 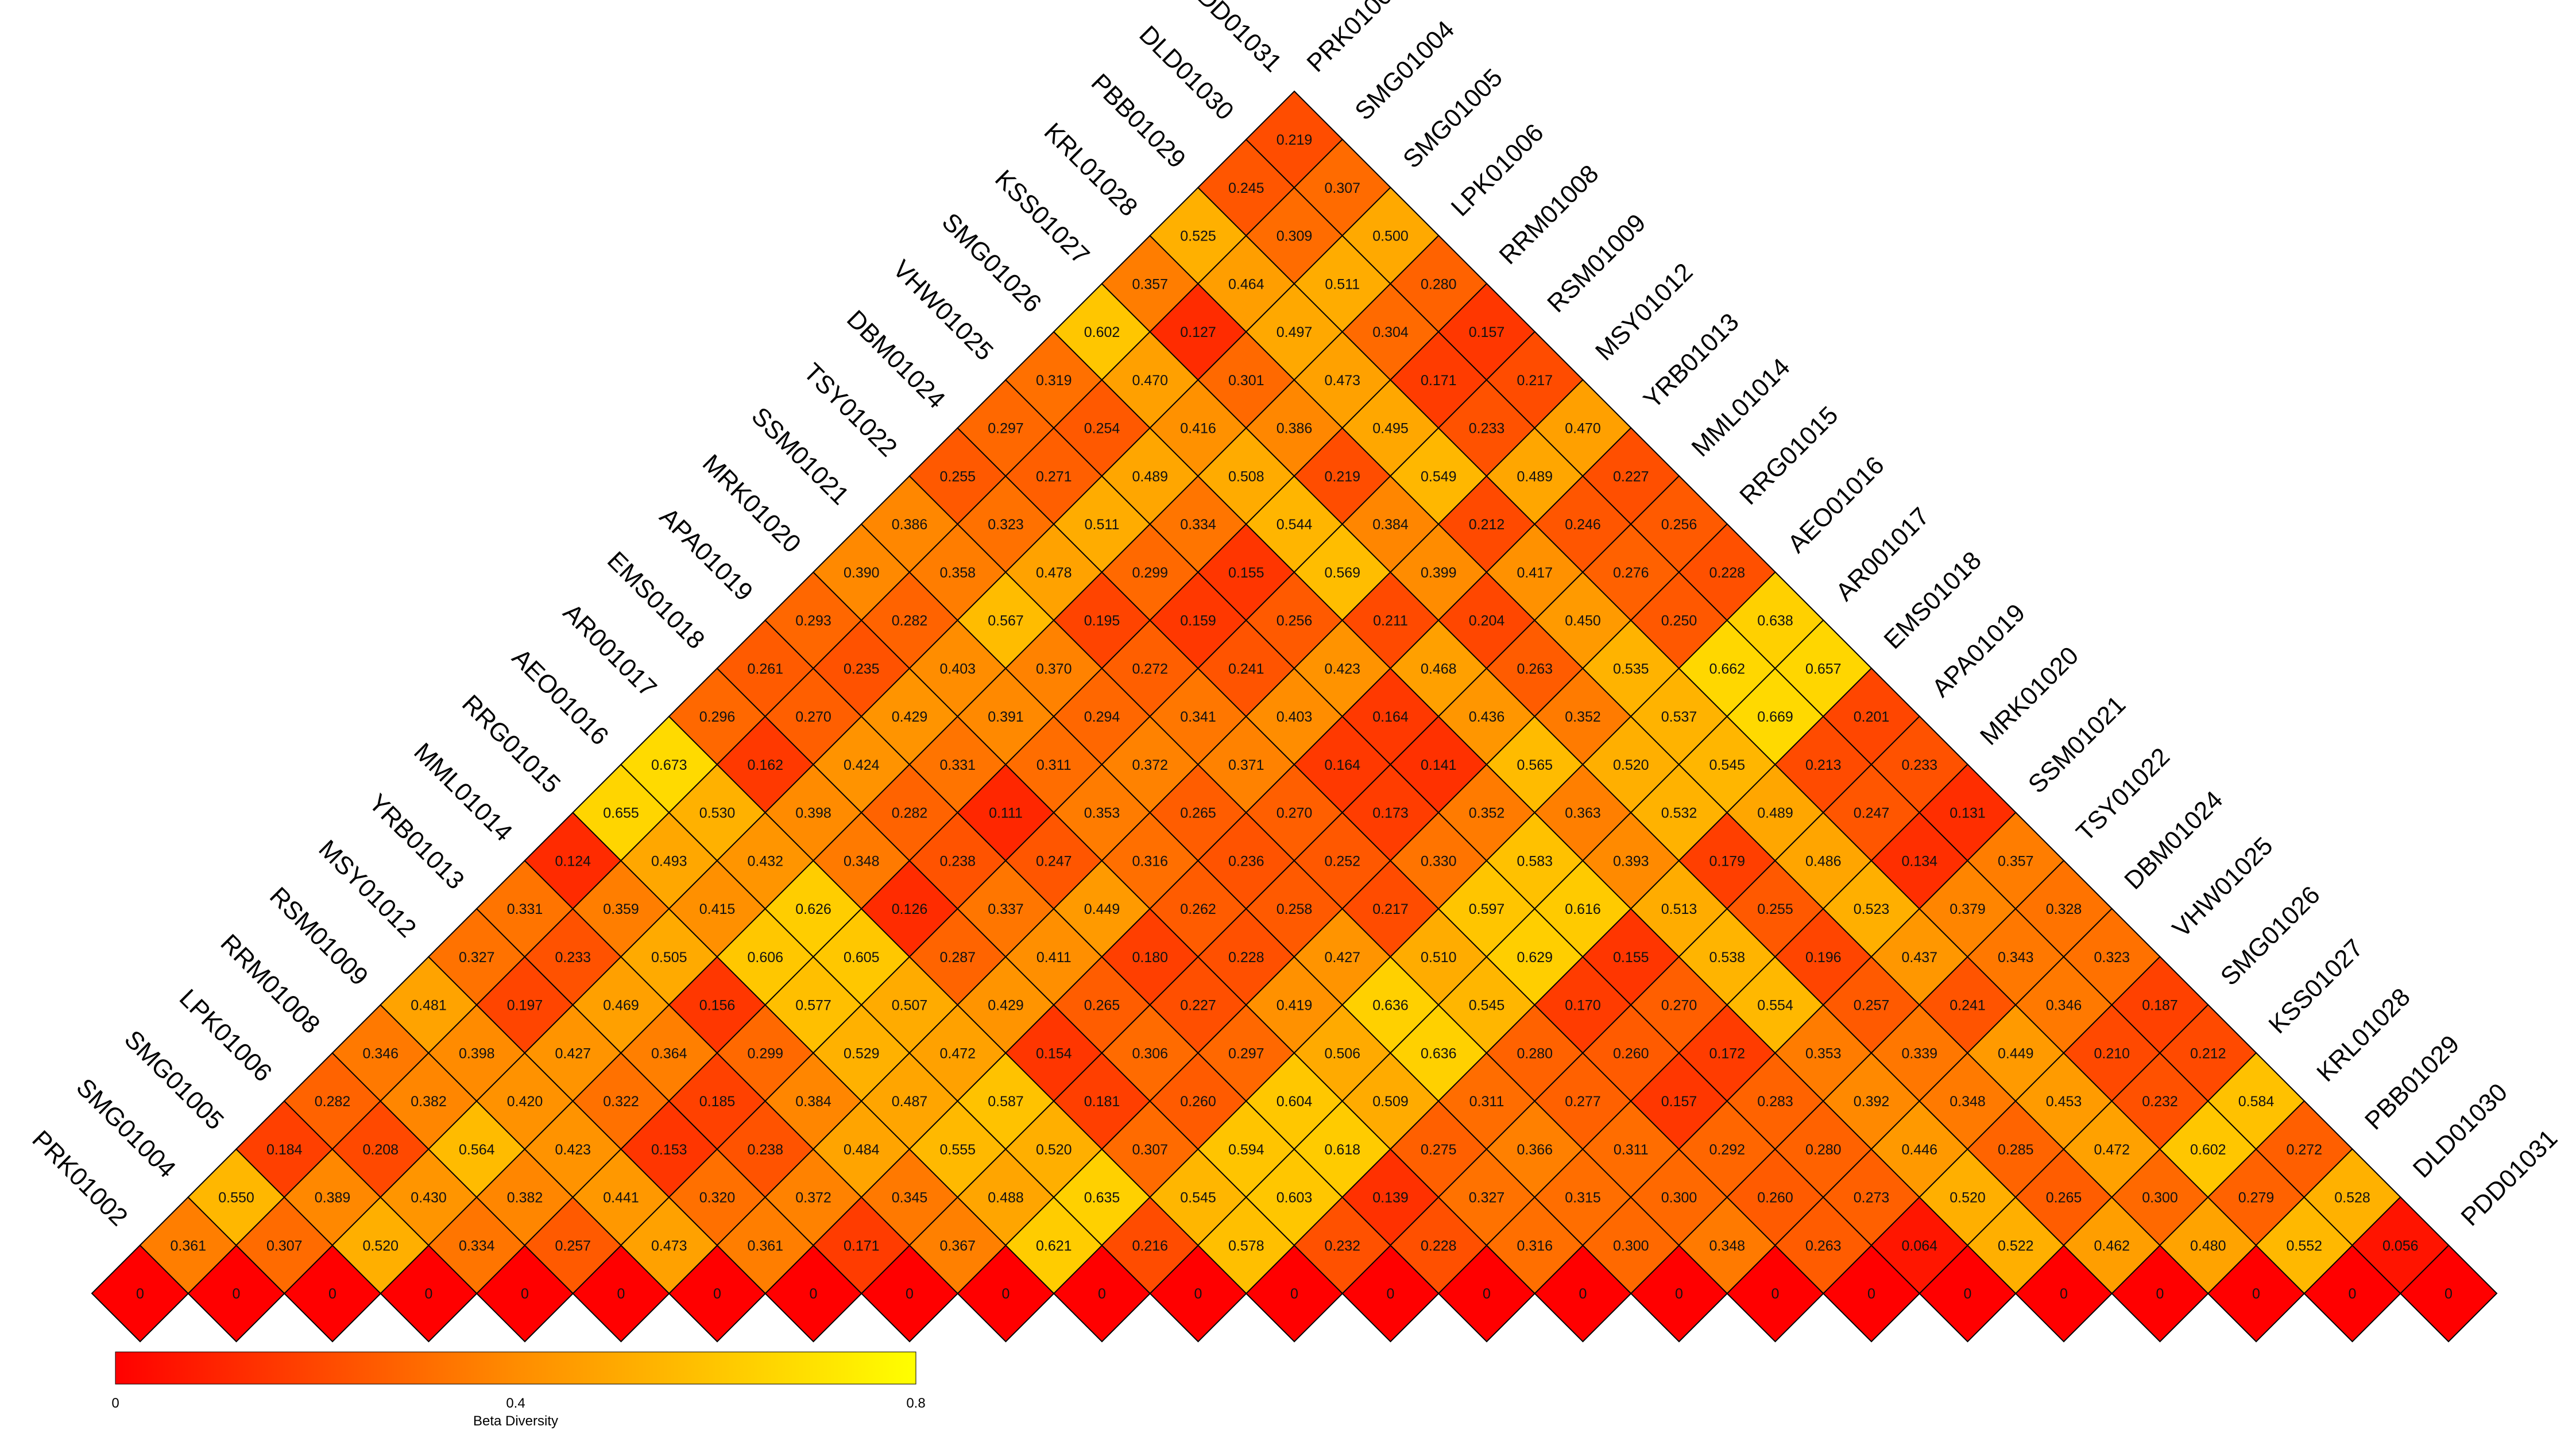 I want to click on heatmap-cell-label: 0.545, so click(x=1727, y=765).